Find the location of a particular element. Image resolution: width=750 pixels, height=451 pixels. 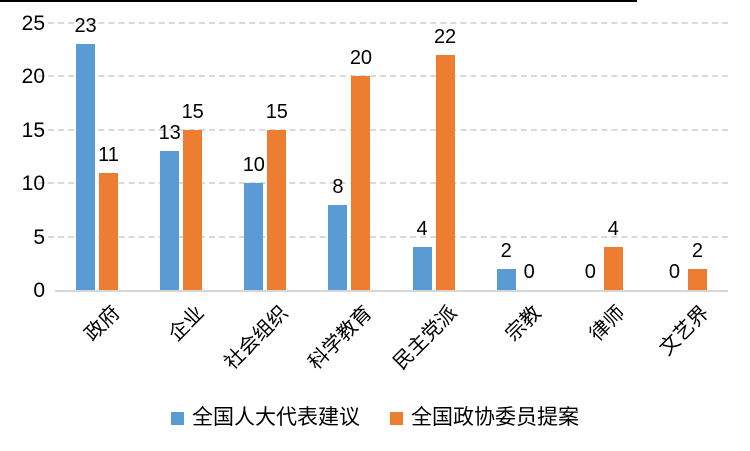

bar-全国政协委员提案-企业 is located at coordinates (193, 209).